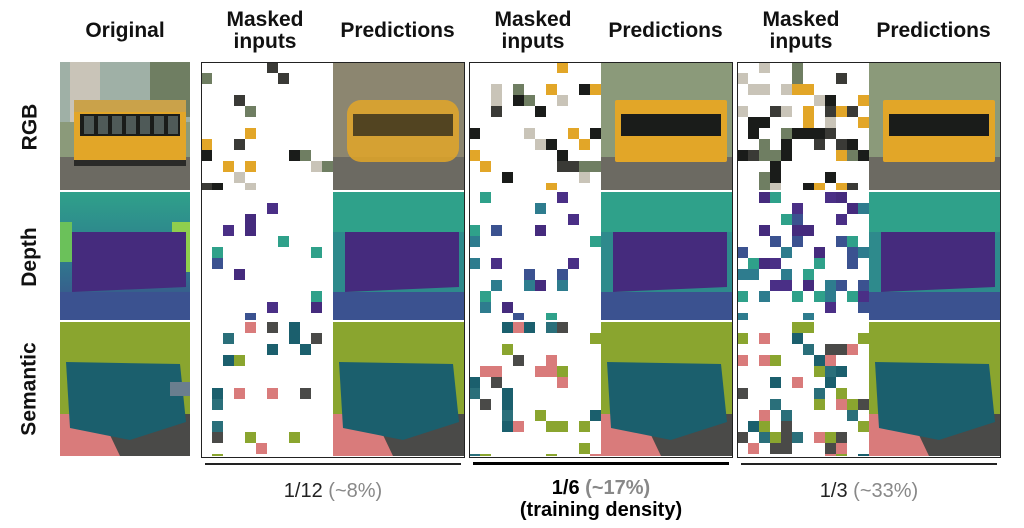  Describe the element at coordinates (30, 127) in the screenshot. I see `row-label-rgb: RGB` at that location.